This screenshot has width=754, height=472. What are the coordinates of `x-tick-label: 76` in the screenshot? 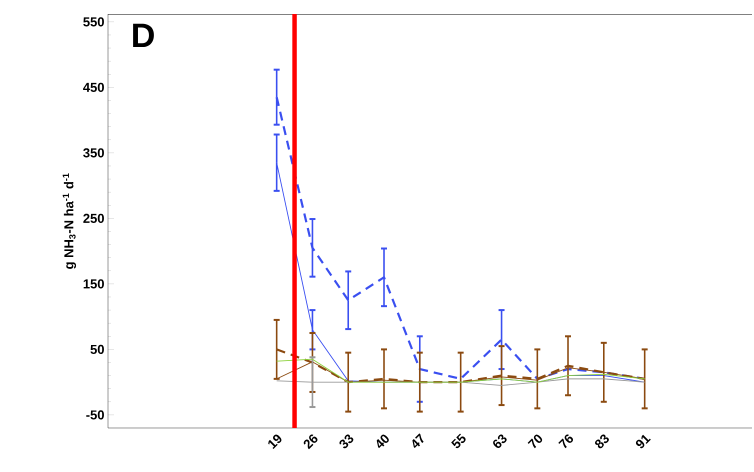 It's located at (566, 441).